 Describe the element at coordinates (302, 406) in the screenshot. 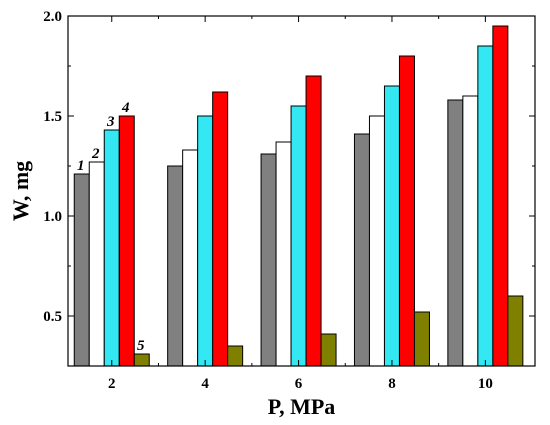

I see `x-axis-title: P, MPa` at that location.